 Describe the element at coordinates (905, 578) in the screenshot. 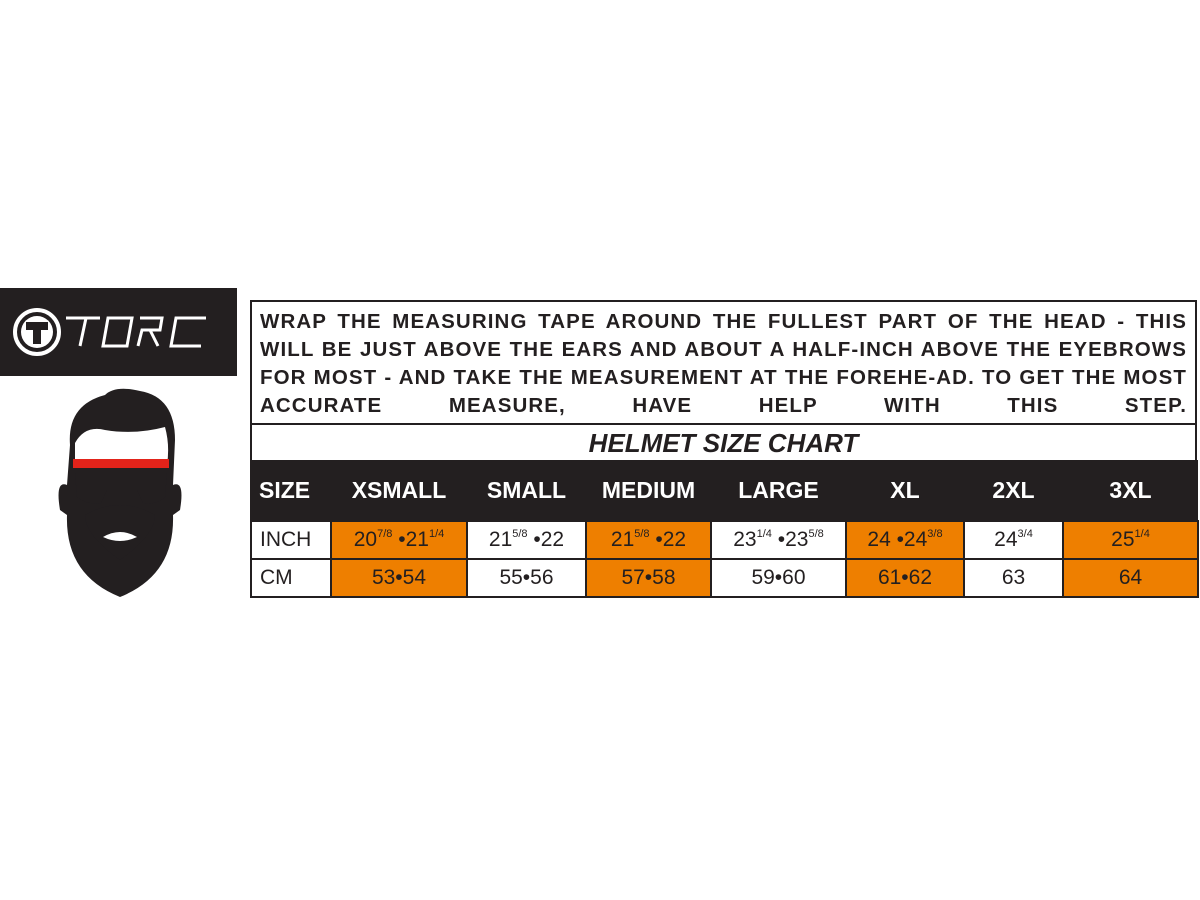

I see `size-cell: 61•62` at that location.